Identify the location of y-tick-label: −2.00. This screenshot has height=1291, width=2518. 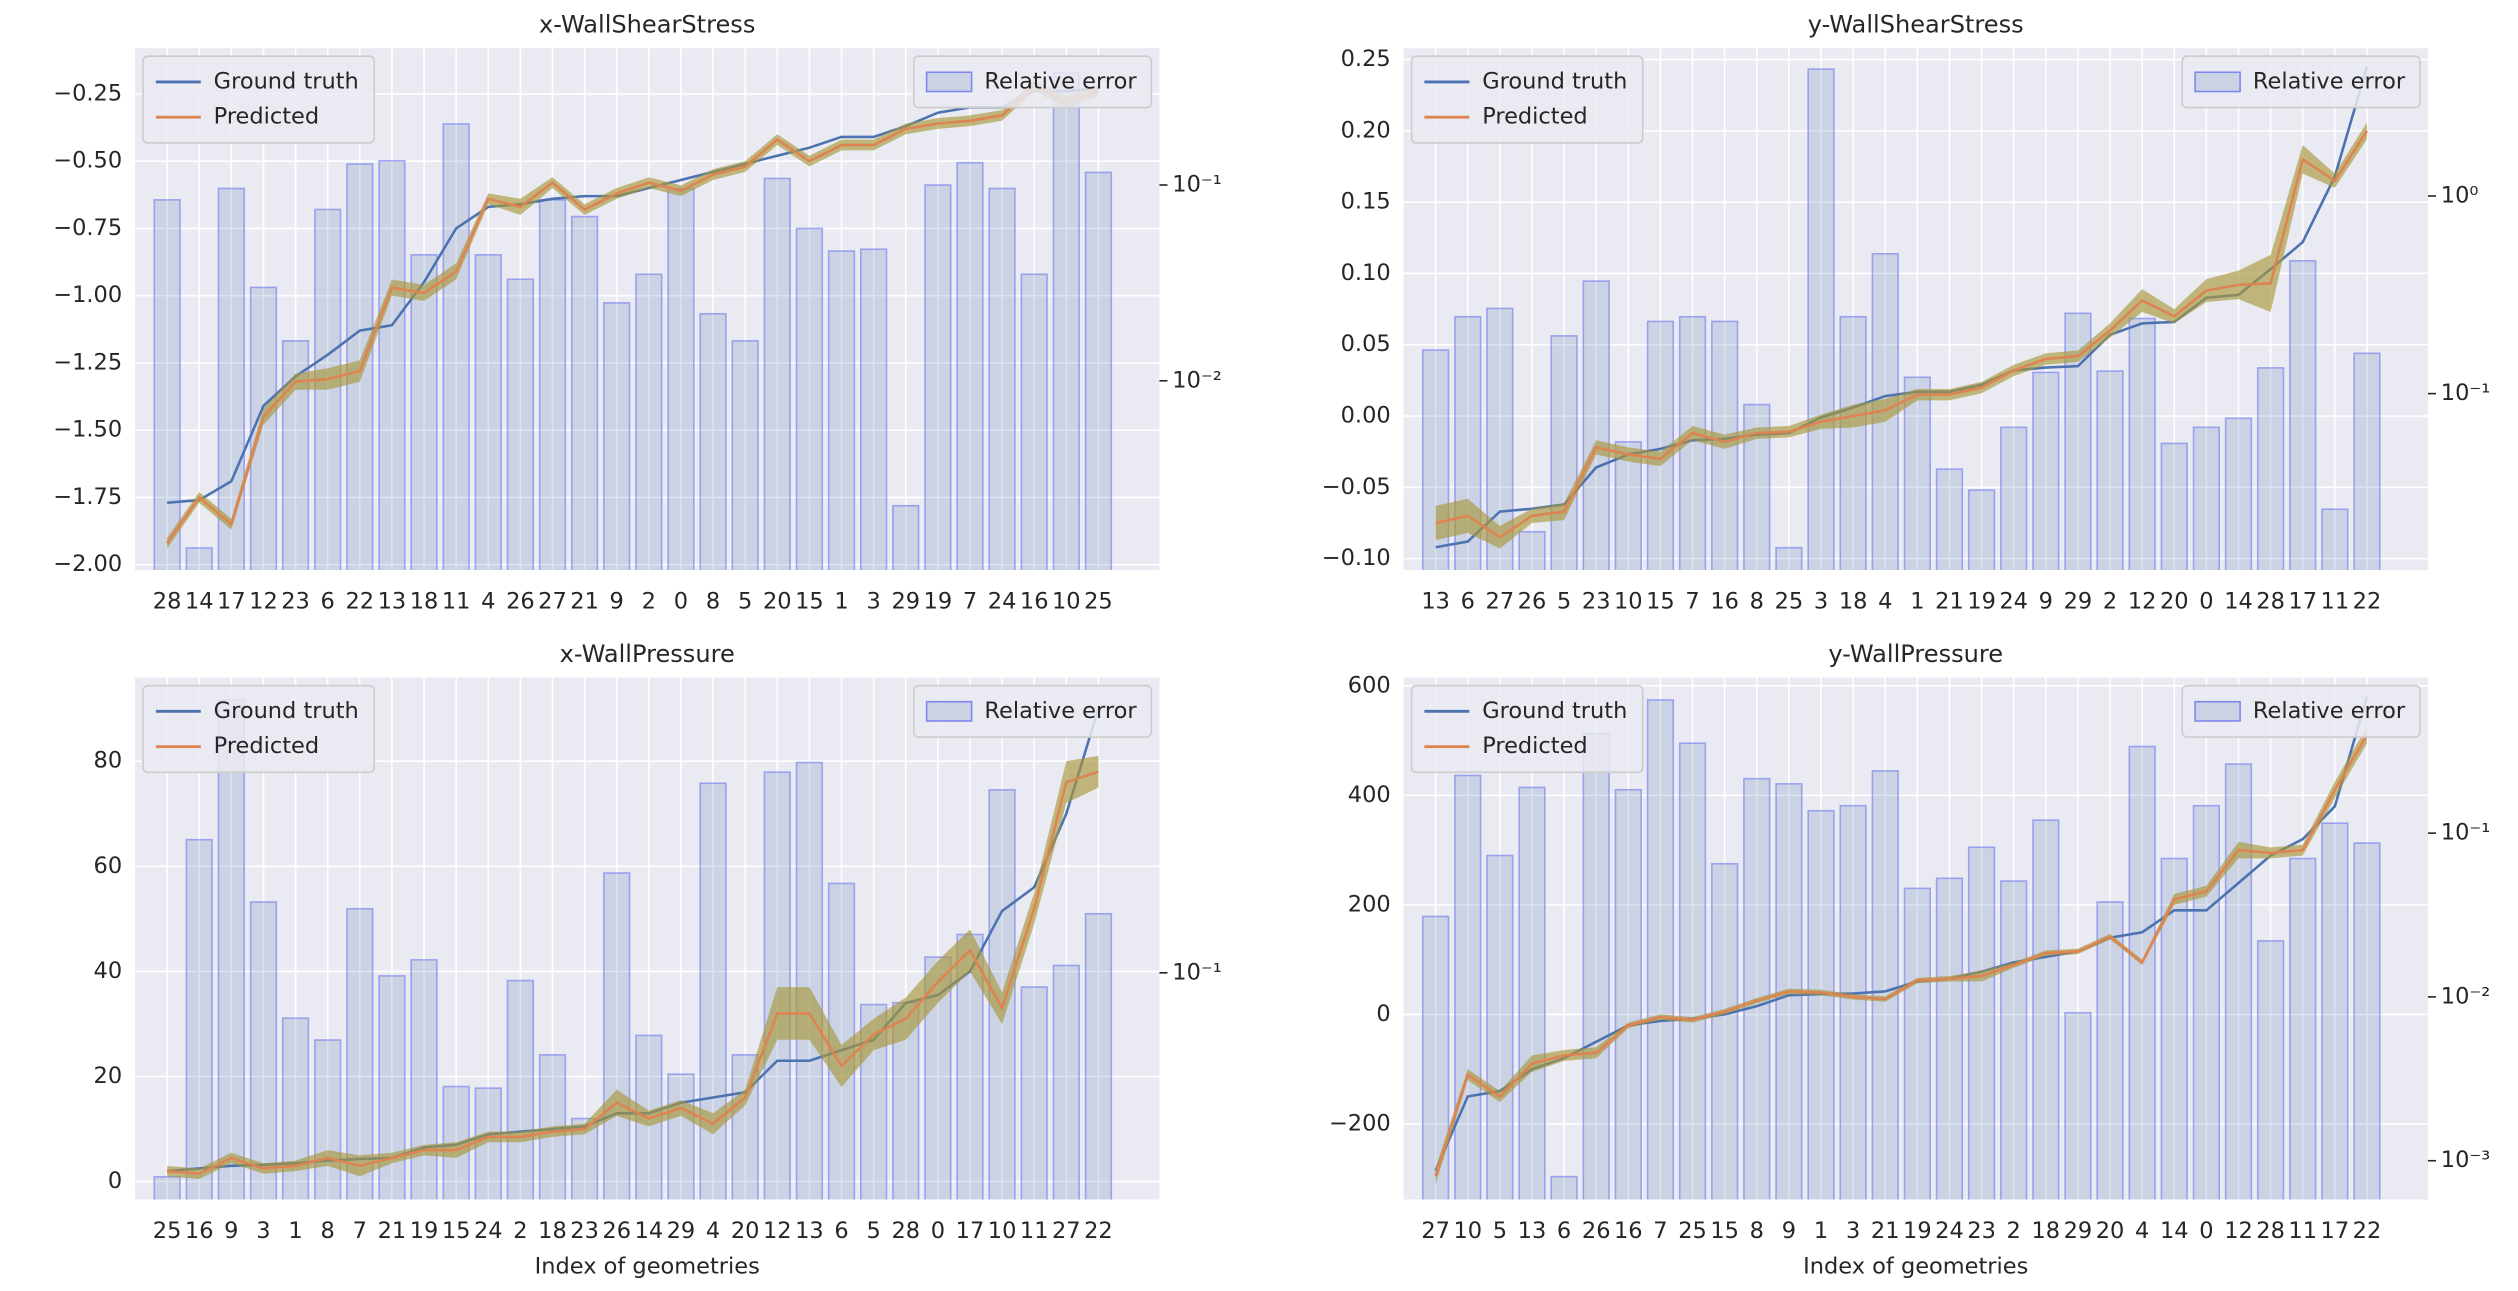
(87, 564).